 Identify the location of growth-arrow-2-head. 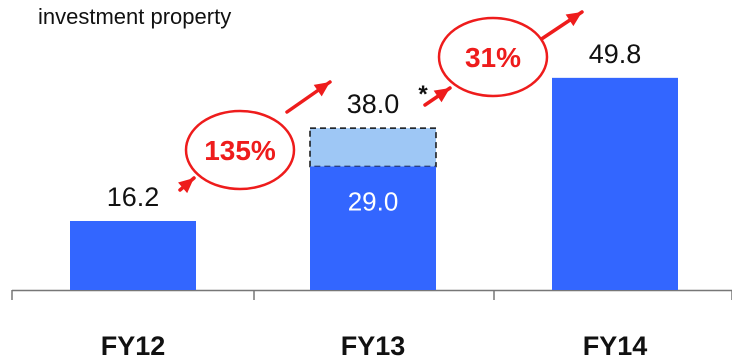
(573, 19).